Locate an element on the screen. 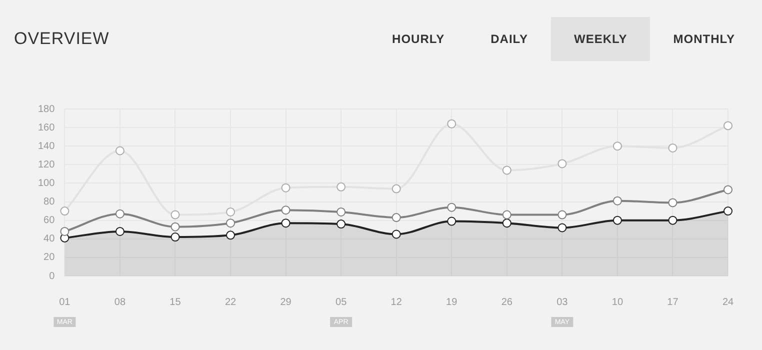 The height and width of the screenshot is (350, 762). text: MONTHLY is located at coordinates (704, 39).